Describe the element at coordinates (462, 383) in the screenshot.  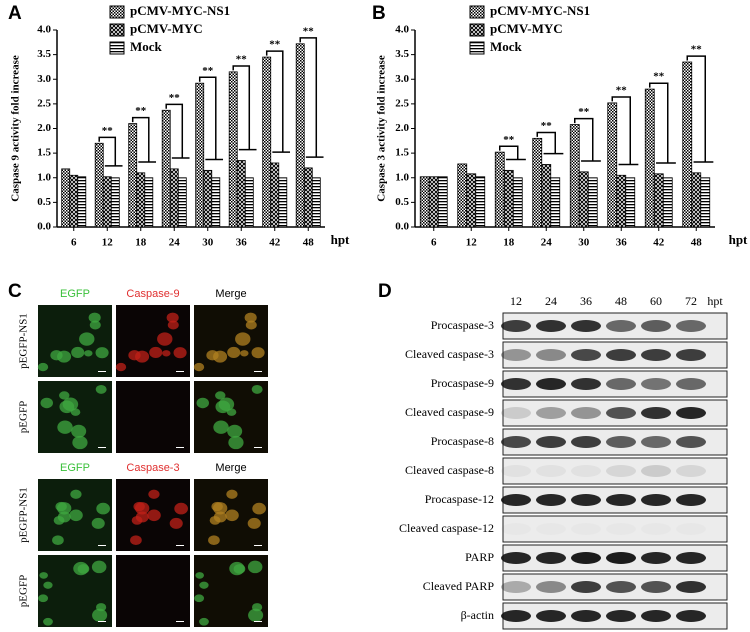
I see `blot-label: Procaspase-9` at that location.